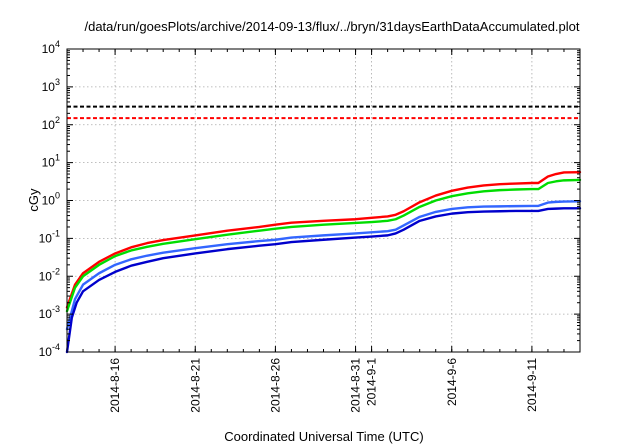 This screenshot has height=448, width=640. I want to click on y-tick-label: 10⁻², so click(49, 274).